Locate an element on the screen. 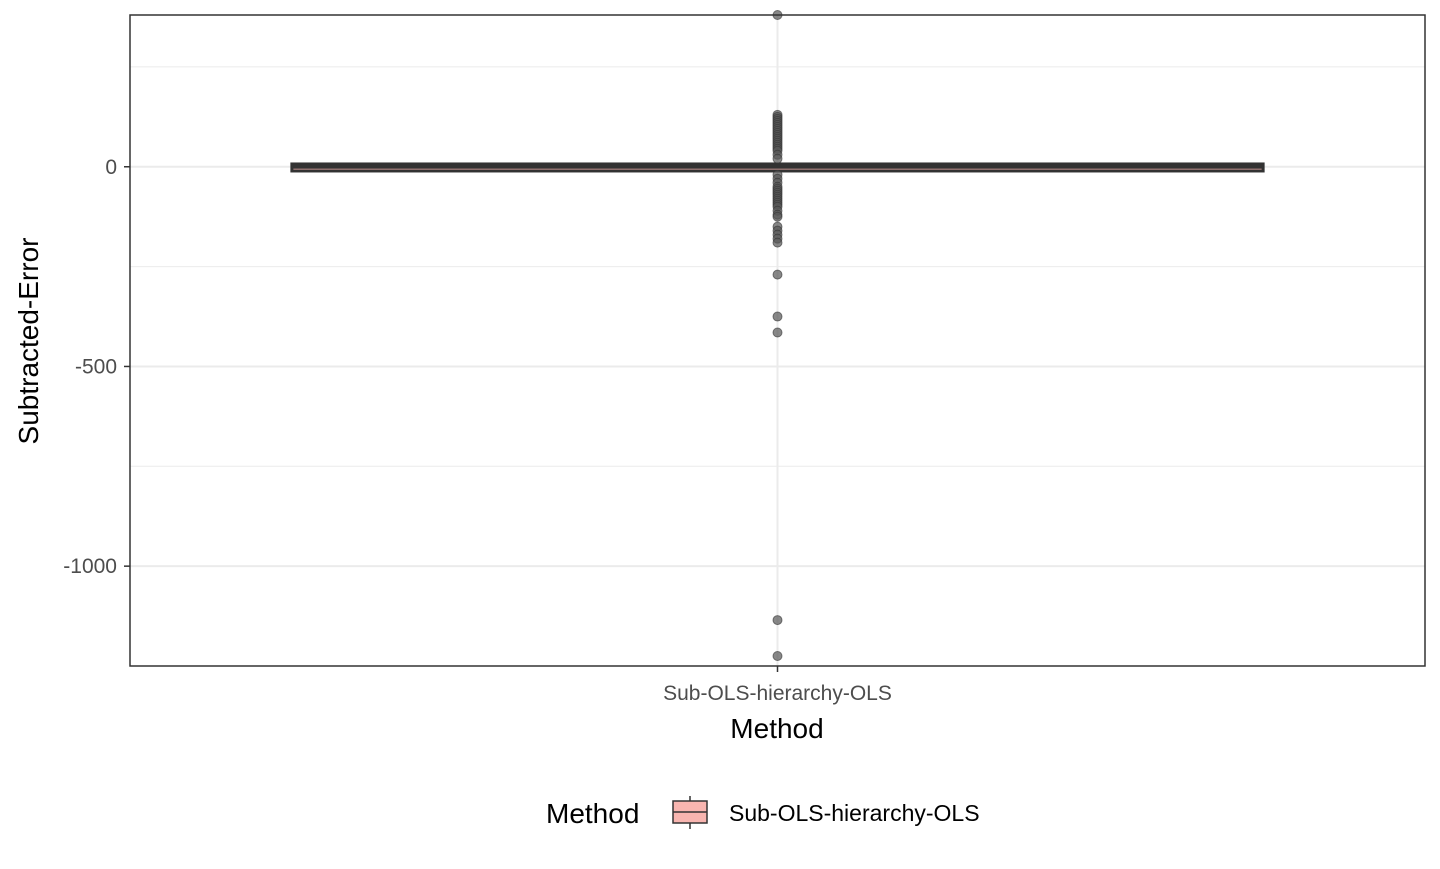  x-tick-label: Sub-OLS-hierarchy-OLS is located at coordinates (777, 693).